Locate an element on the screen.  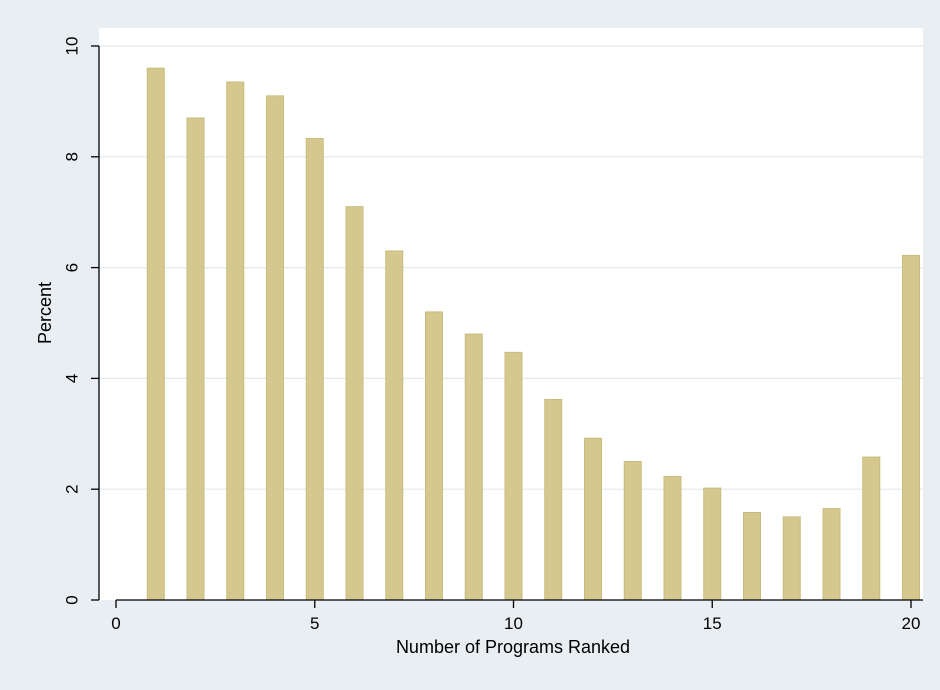
y-axis-title: Percent is located at coordinates (45, 313).